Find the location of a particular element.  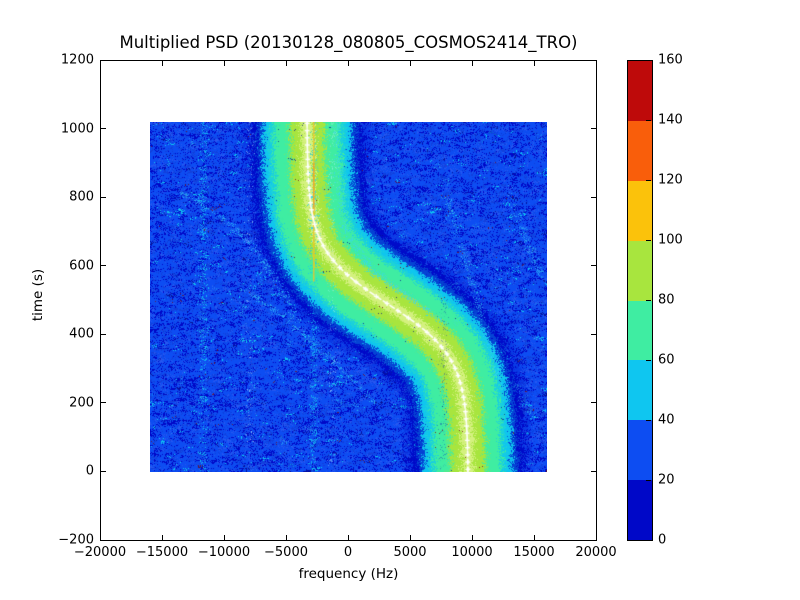

y-axis-label: time (s) is located at coordinates (38, 295).